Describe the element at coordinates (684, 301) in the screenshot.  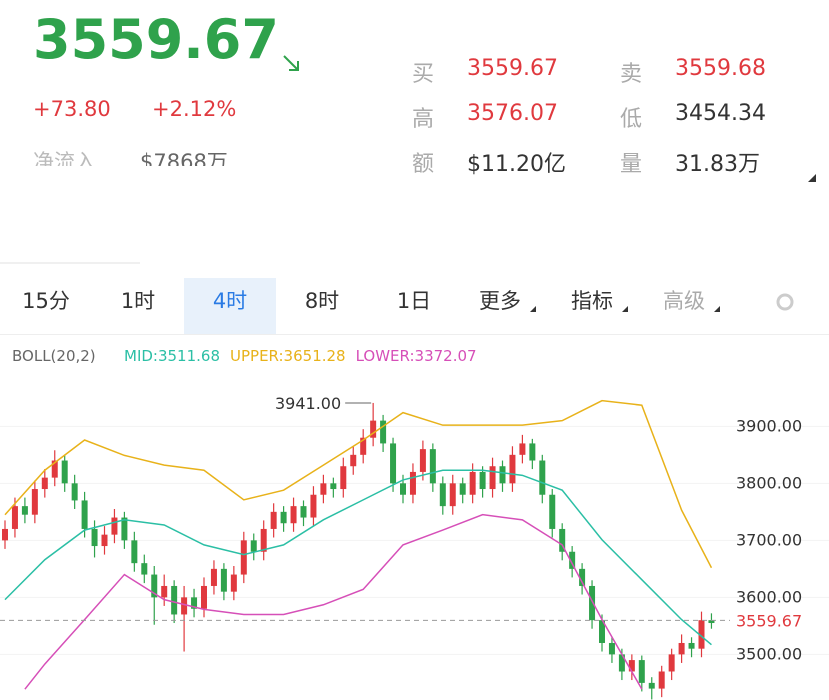
I see `tab: 高级` at that location.